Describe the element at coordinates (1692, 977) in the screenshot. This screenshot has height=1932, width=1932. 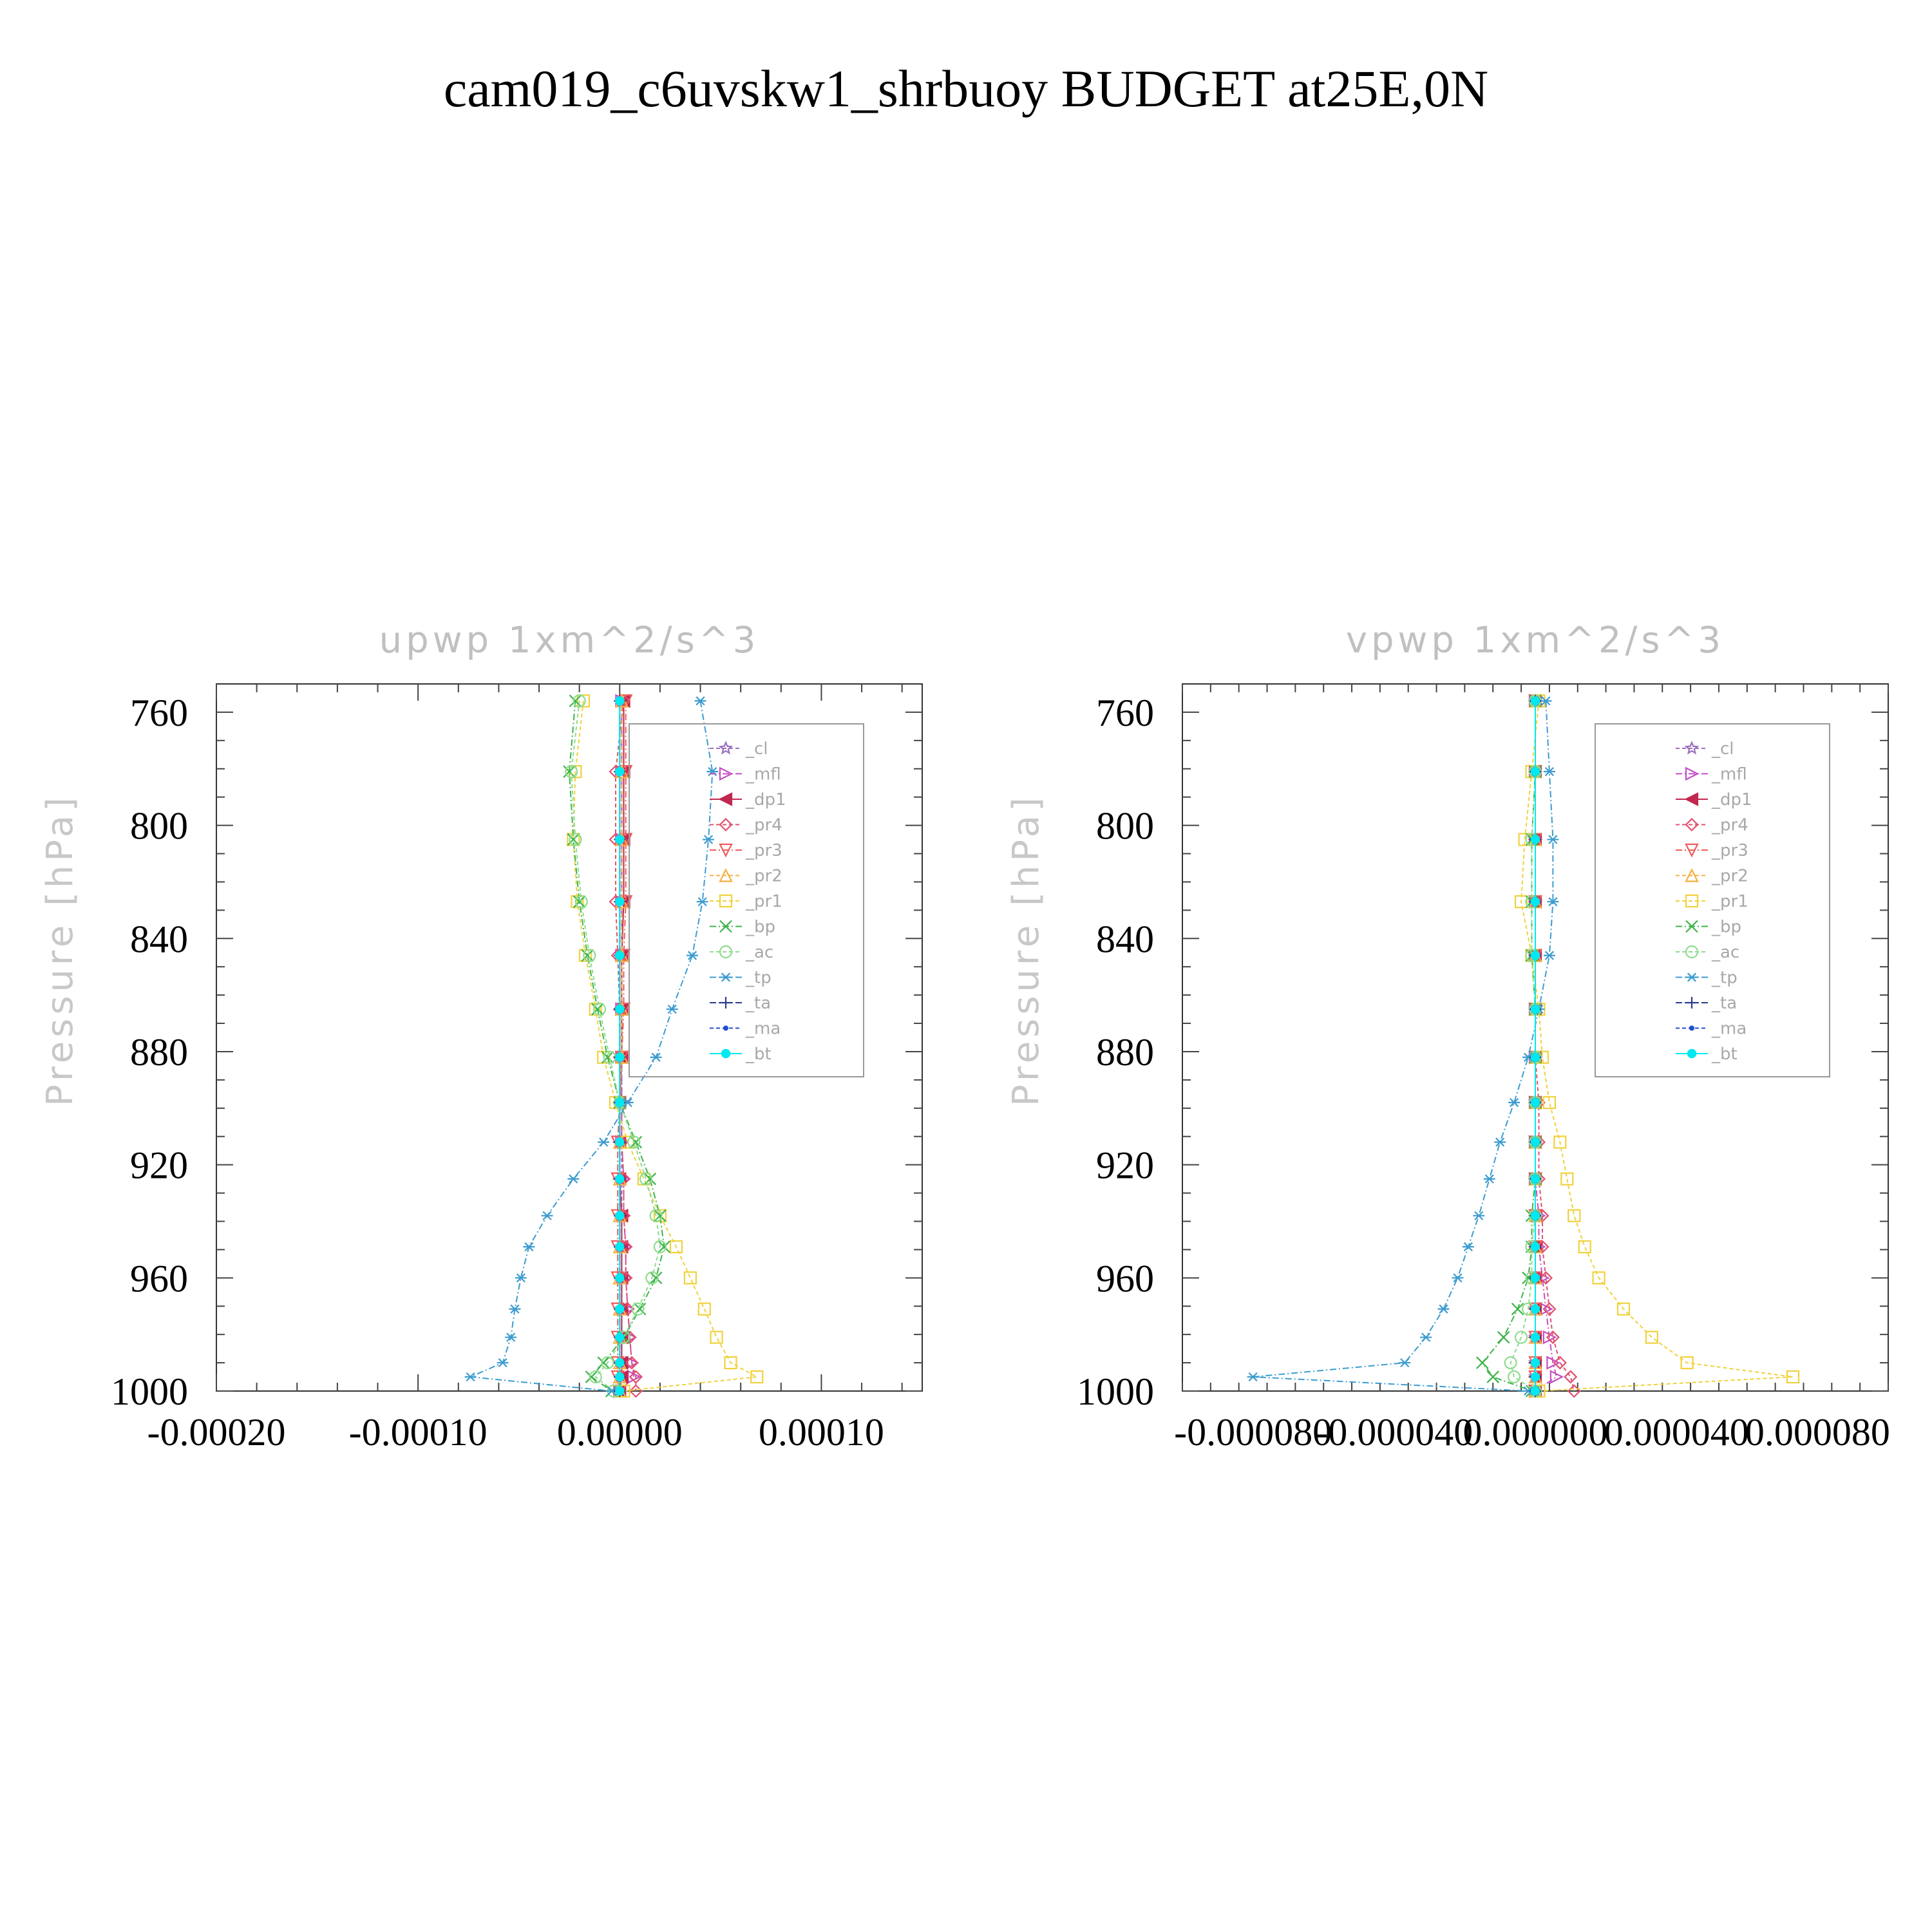
I see `legend-marker-tp` at that location.